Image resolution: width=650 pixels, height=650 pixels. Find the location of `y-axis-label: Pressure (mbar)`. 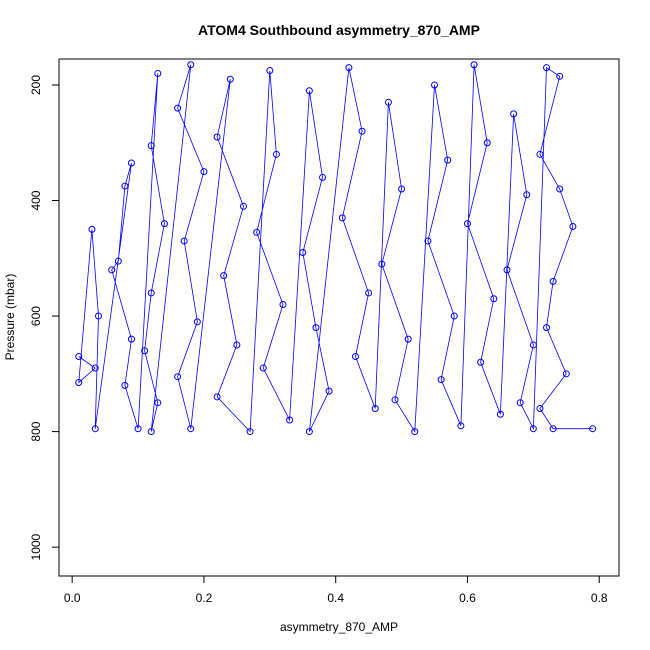

y-axis-label: Pressure (mbar) is located at coordinates (10, 317).